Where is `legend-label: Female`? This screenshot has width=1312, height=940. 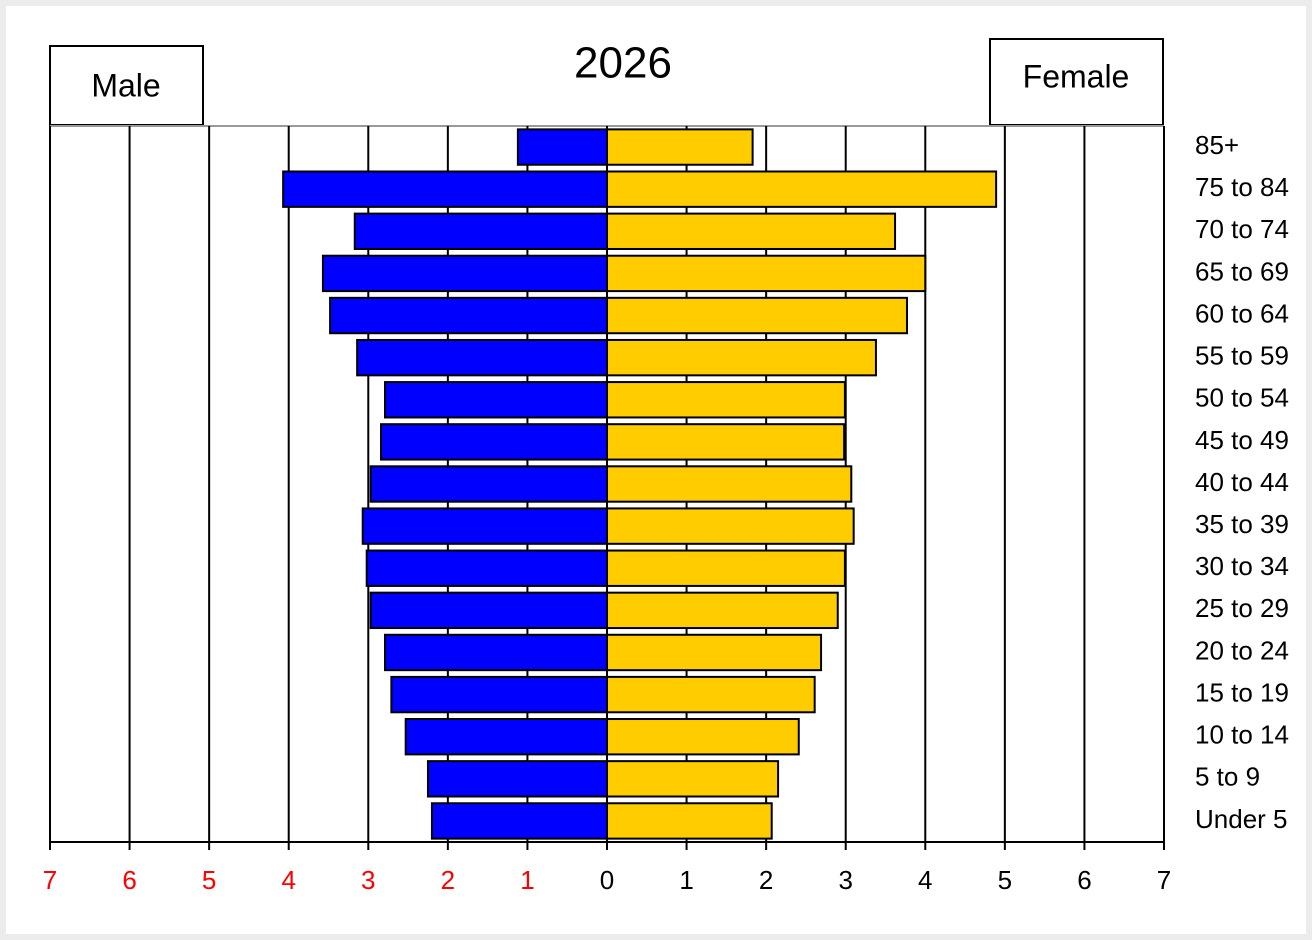
legend-label: Female is located at coordinates (1076, 76).